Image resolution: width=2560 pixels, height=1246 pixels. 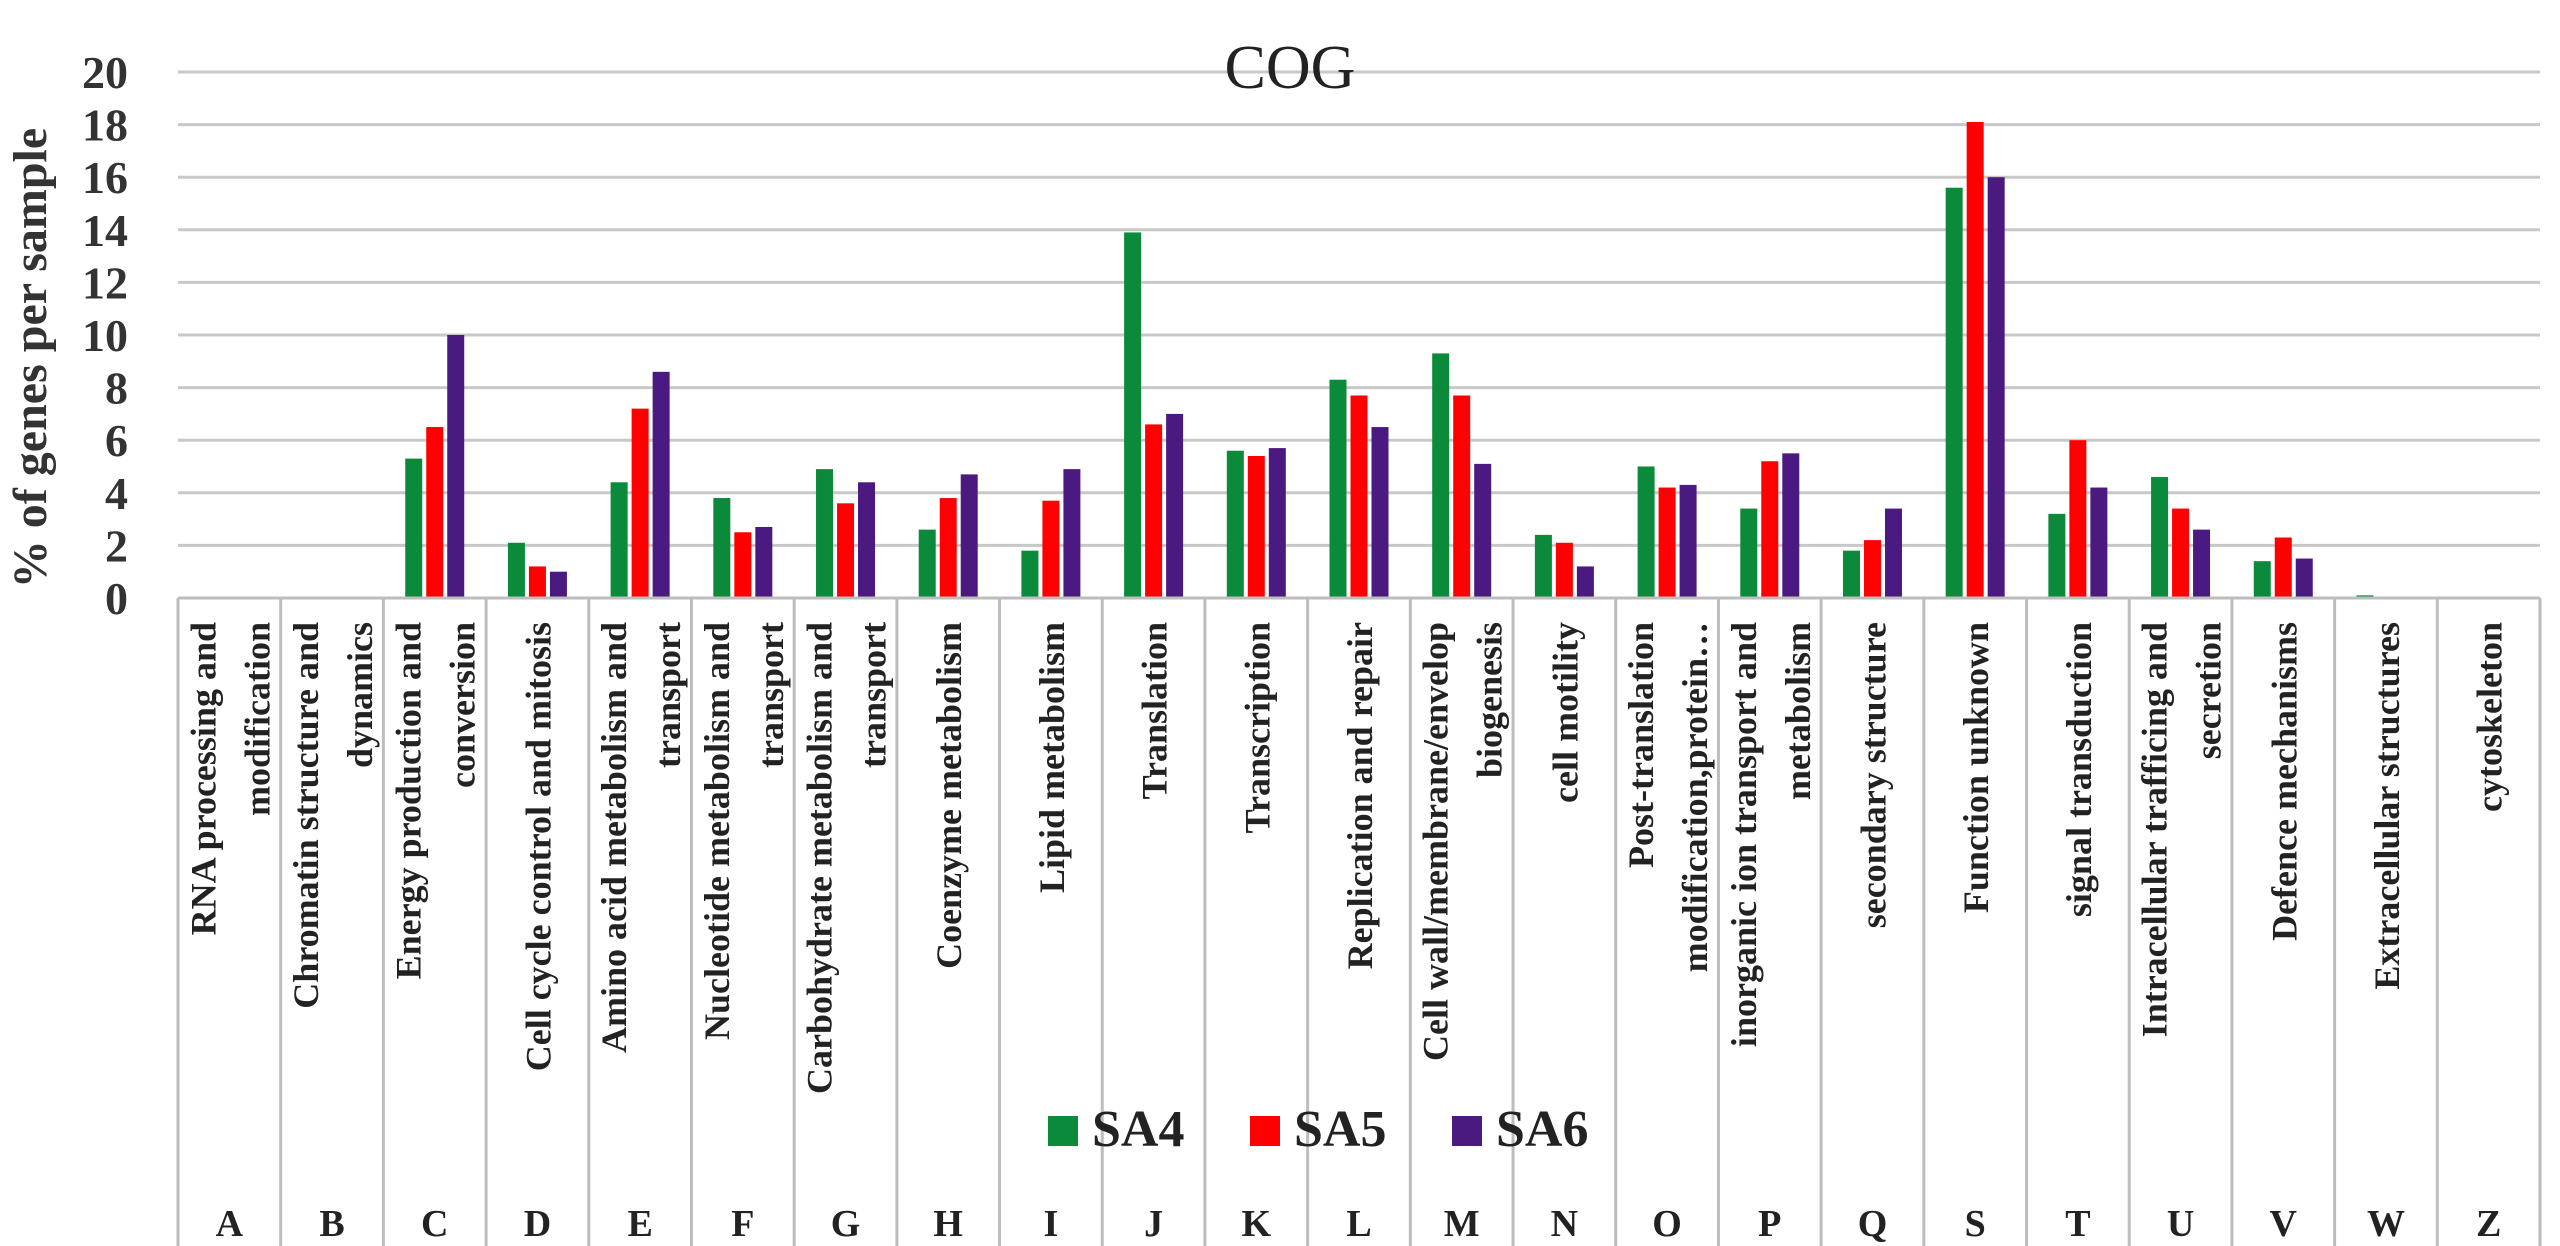 I want to click on bar-sa4-l, so click(x=1338, y=488).